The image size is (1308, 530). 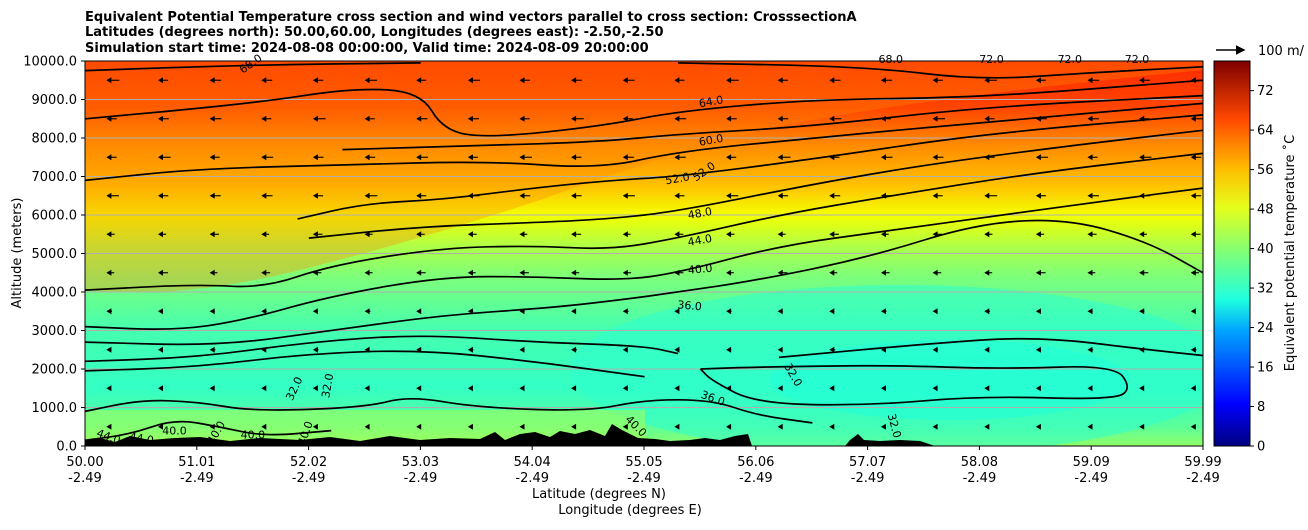 I want to click on colorbar-tick-label: 32, so click(x=1265, y=289).